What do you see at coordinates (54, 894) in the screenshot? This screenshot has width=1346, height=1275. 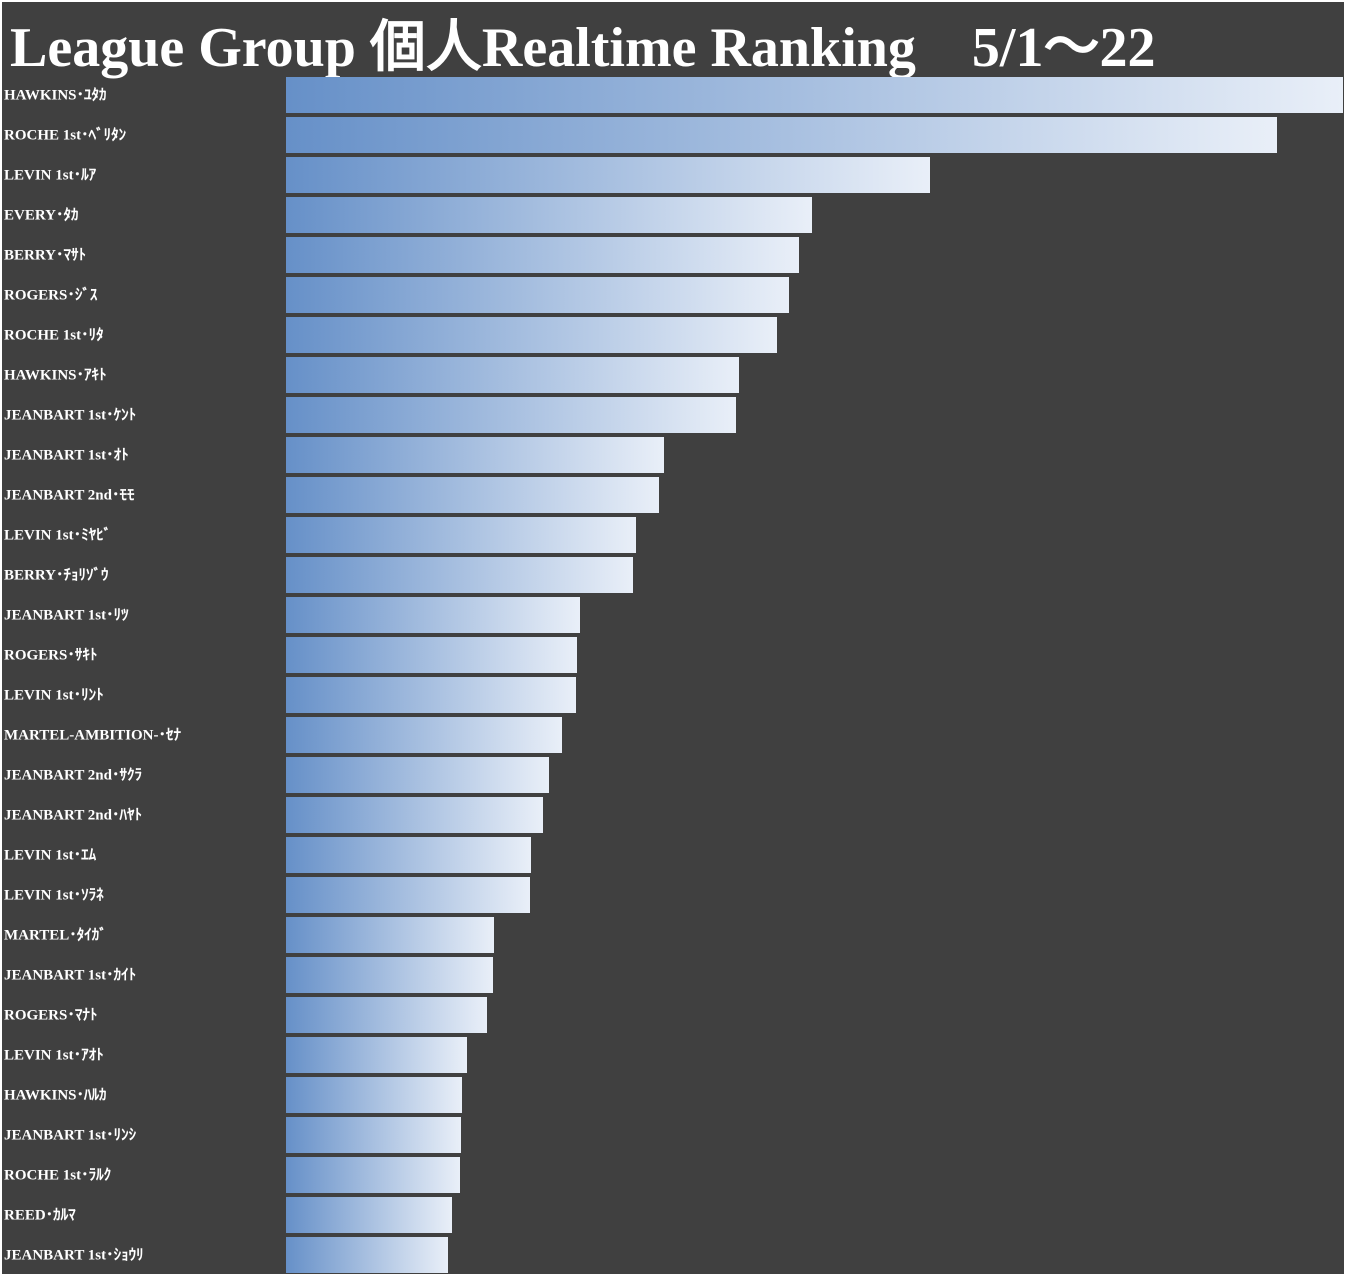 I see `category-label: LEVIN 1st･ｿﾗﾈ` at bounding box center [54, 894].